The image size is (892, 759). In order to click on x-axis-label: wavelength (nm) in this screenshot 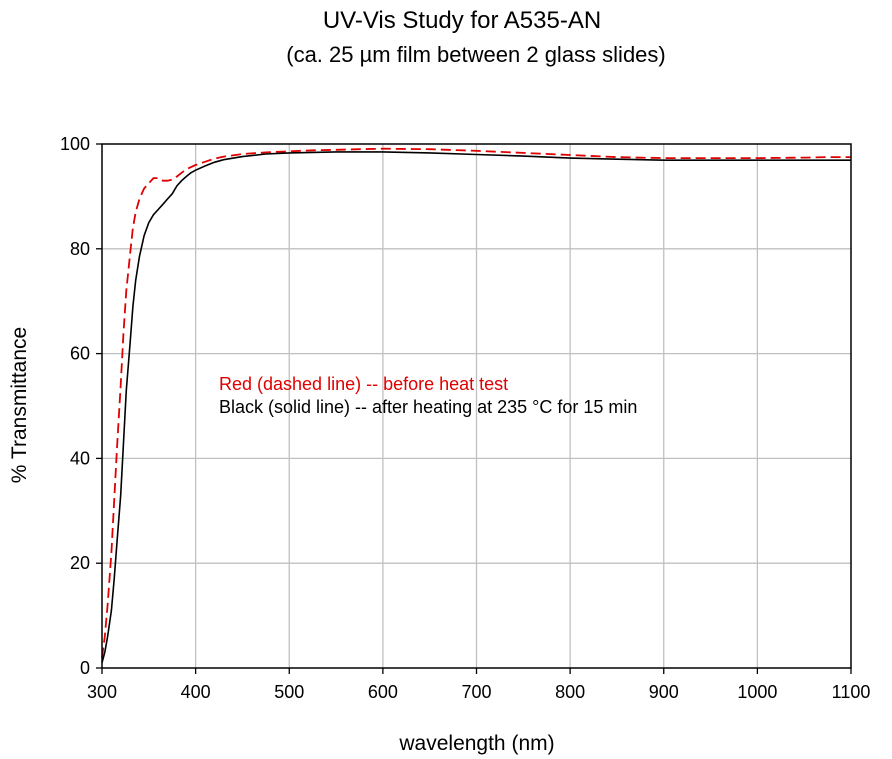, I will do `click(476, 743)`.